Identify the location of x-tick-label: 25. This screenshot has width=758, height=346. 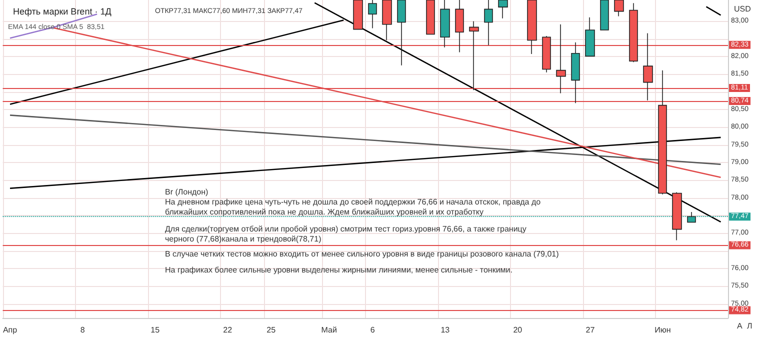
(271, 330).